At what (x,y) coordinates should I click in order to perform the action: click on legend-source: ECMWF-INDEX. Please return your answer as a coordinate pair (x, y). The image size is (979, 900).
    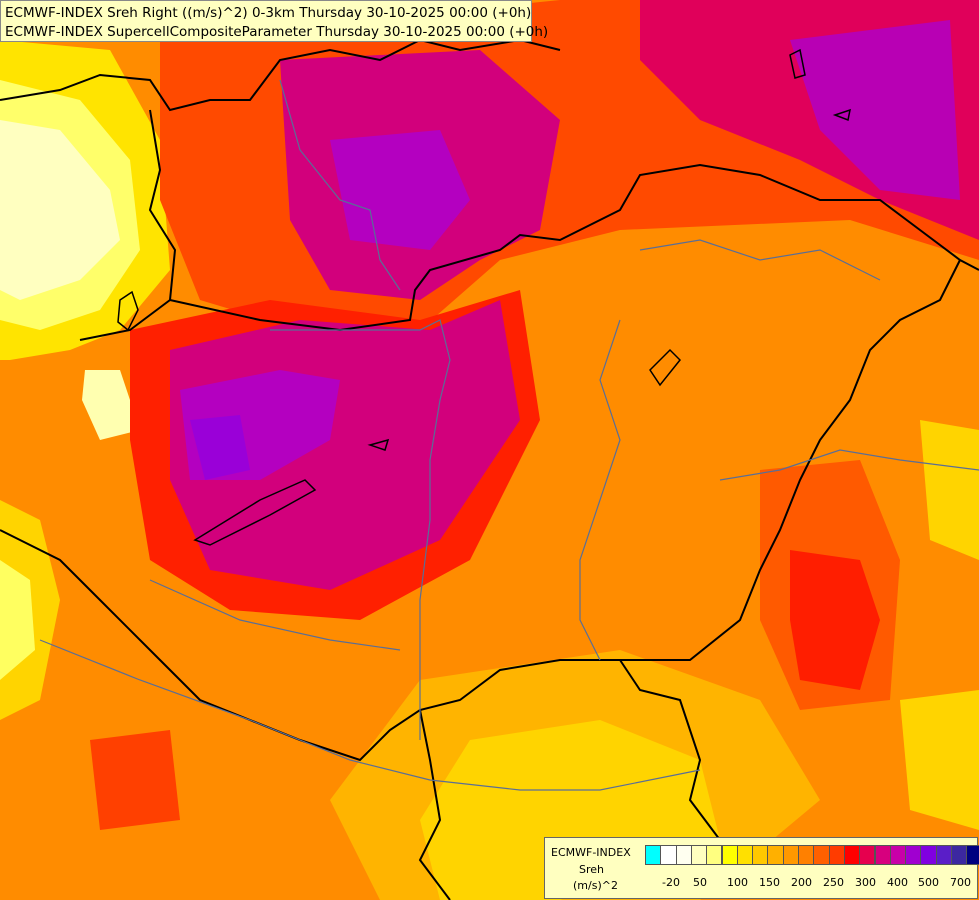
    Looking at the image, I should click on (591, 852).